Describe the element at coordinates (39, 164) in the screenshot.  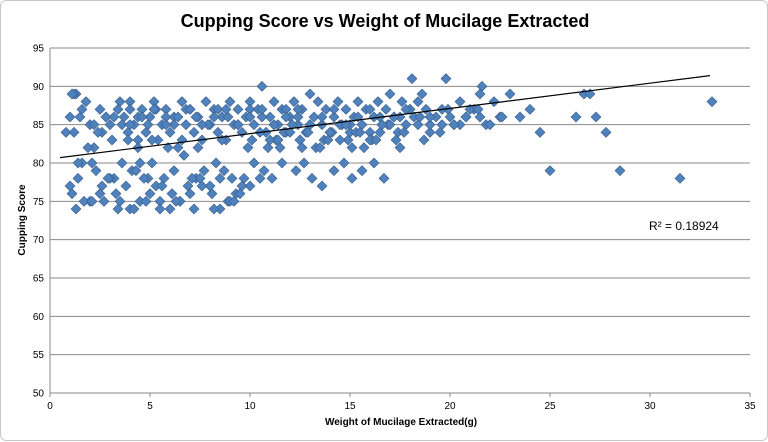
I see `y-tick-label: 80` at that location.